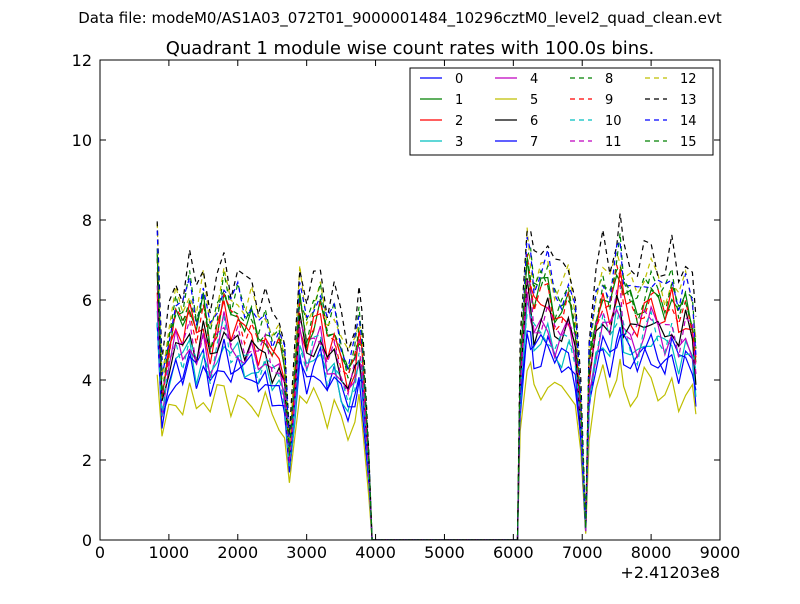 The image size is (800, 604). Describe the element at coordinates (534, 142) in the screenshot. I see `legend-label-7: 7` at that location.